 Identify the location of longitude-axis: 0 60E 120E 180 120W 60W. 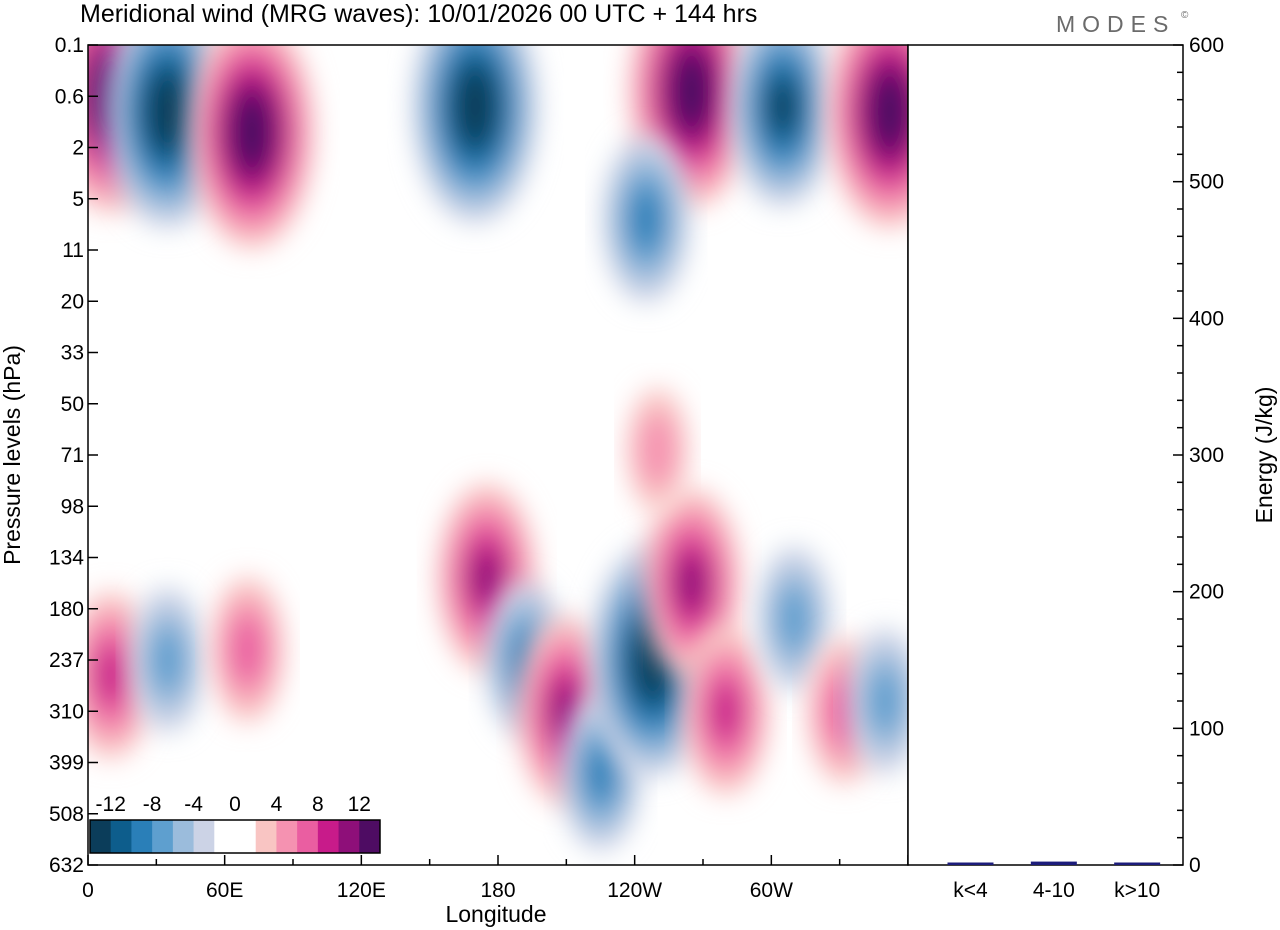
(495, 878).